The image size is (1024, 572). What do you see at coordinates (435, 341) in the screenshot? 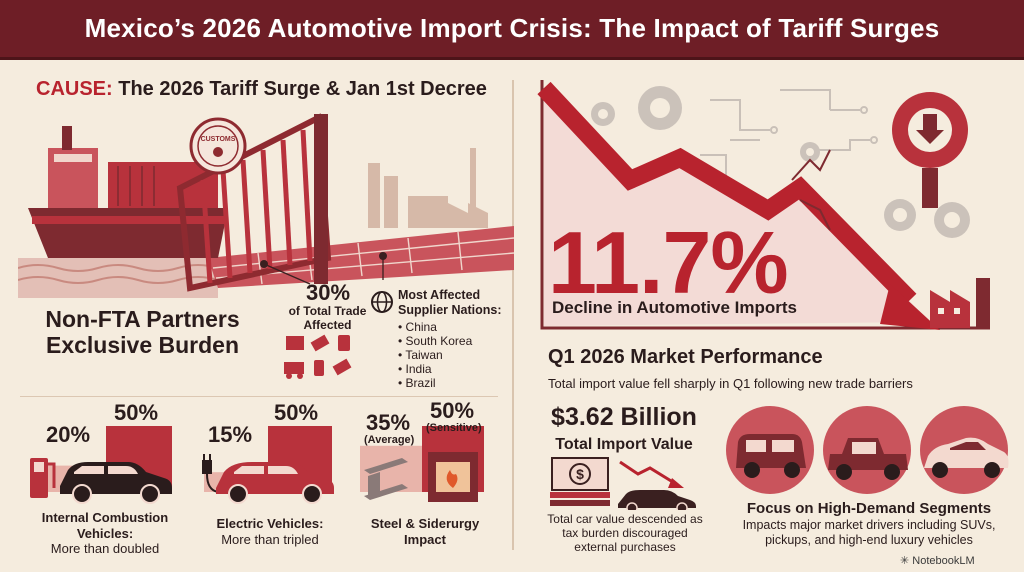
I see `nation-item: South Korea` at bounding box center [435, 341].